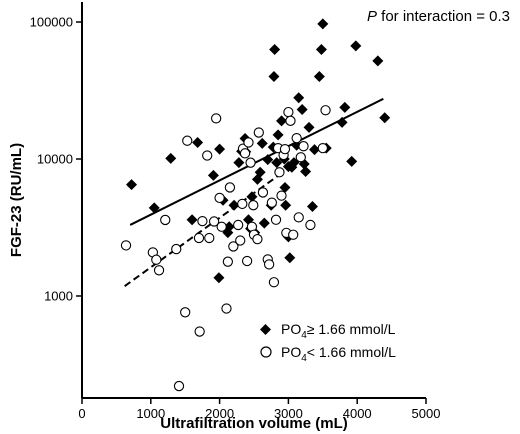  Describe the element at coordinates (150, 413) in the screenshot. I see `x-tick-label: 1000` at that location.